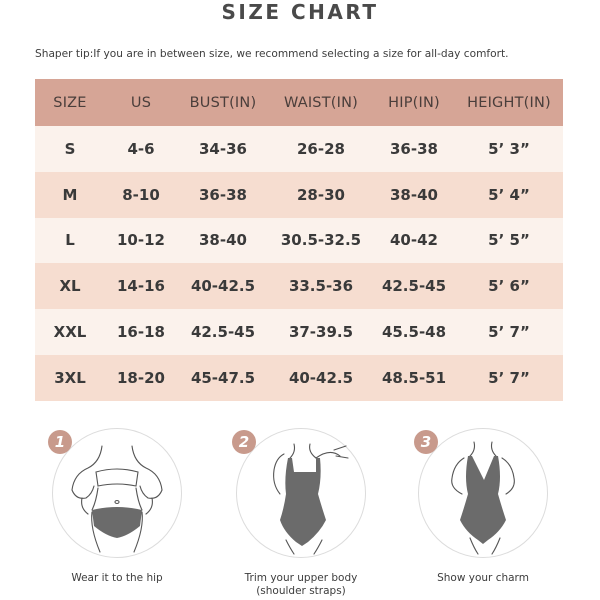  Describe the element at coordinates (141, 102) in the screenshot. I see `header-us: US` at that location.